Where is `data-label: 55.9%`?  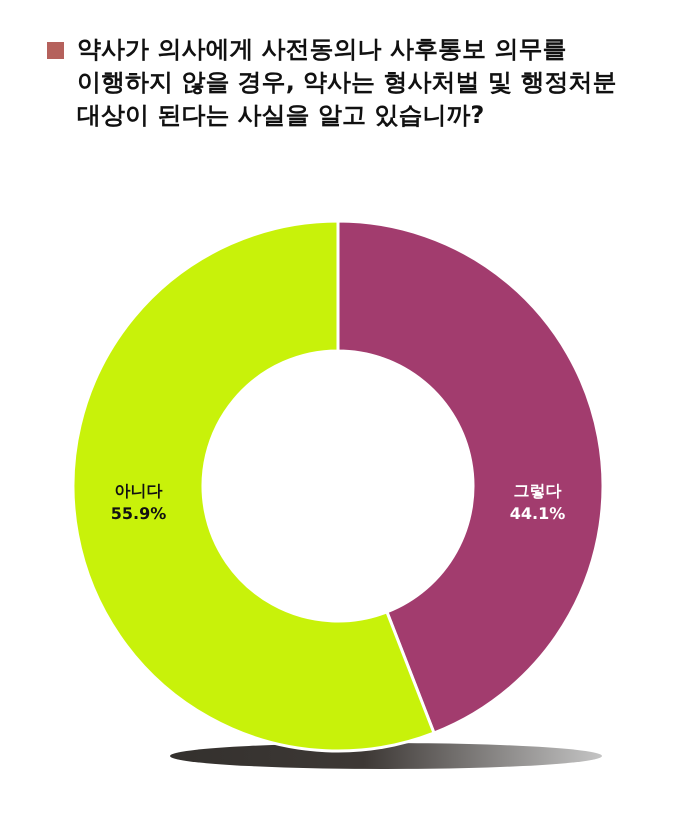
data-label: 55.9% is located at coordinates (138, 513).